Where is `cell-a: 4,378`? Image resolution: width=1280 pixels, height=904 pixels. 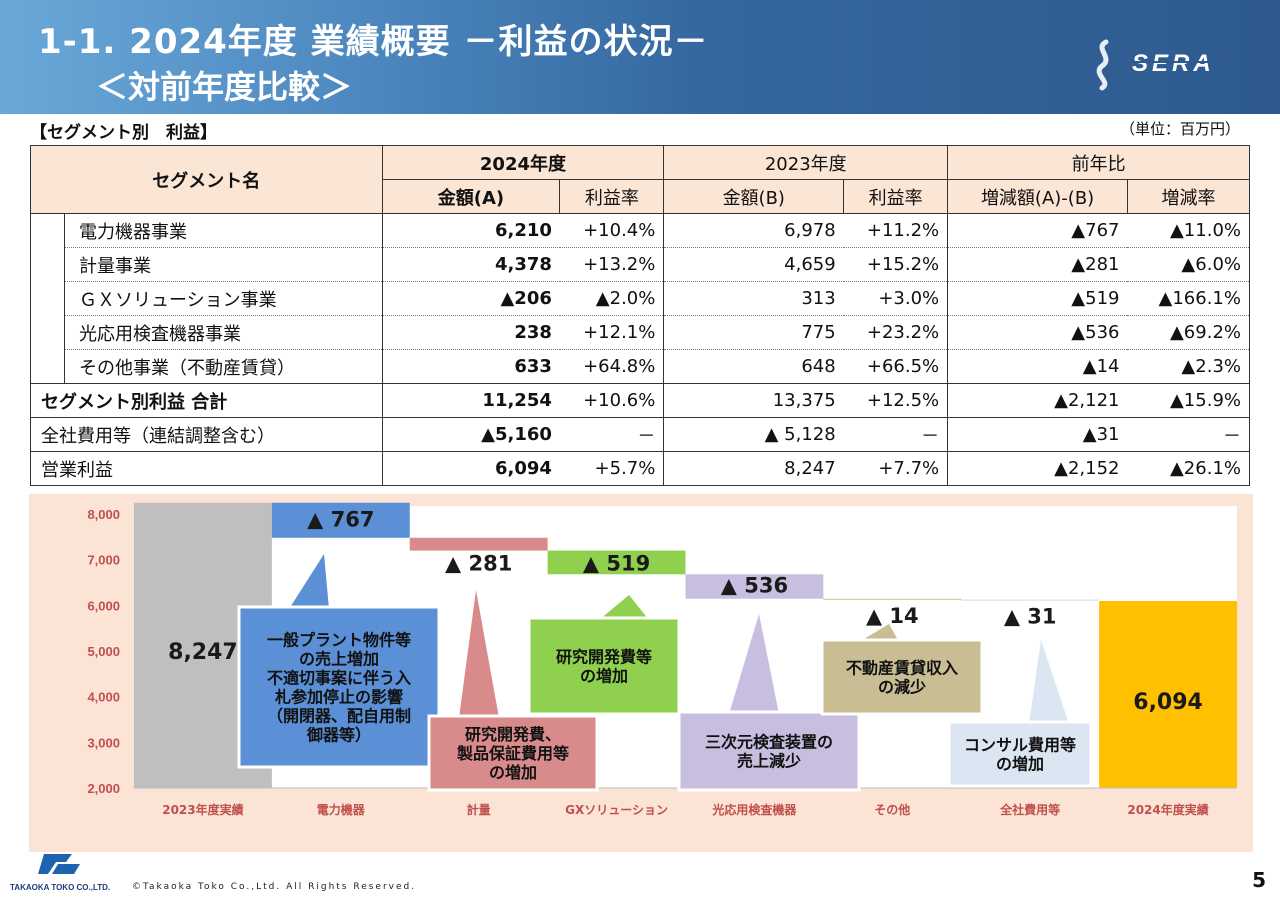 cell-a: 4,378 is located at coordinates (470, 264).